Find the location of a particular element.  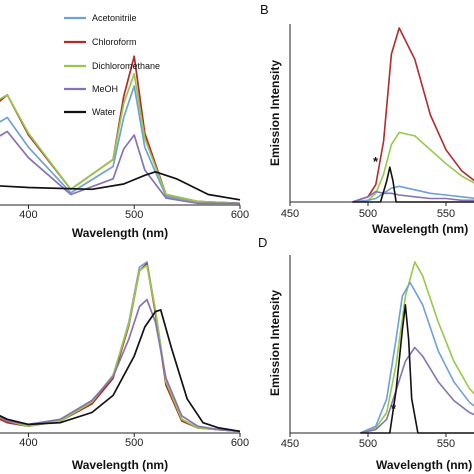

panel-d-ticks: 450 500 550 is located at coordinates (368, 441).